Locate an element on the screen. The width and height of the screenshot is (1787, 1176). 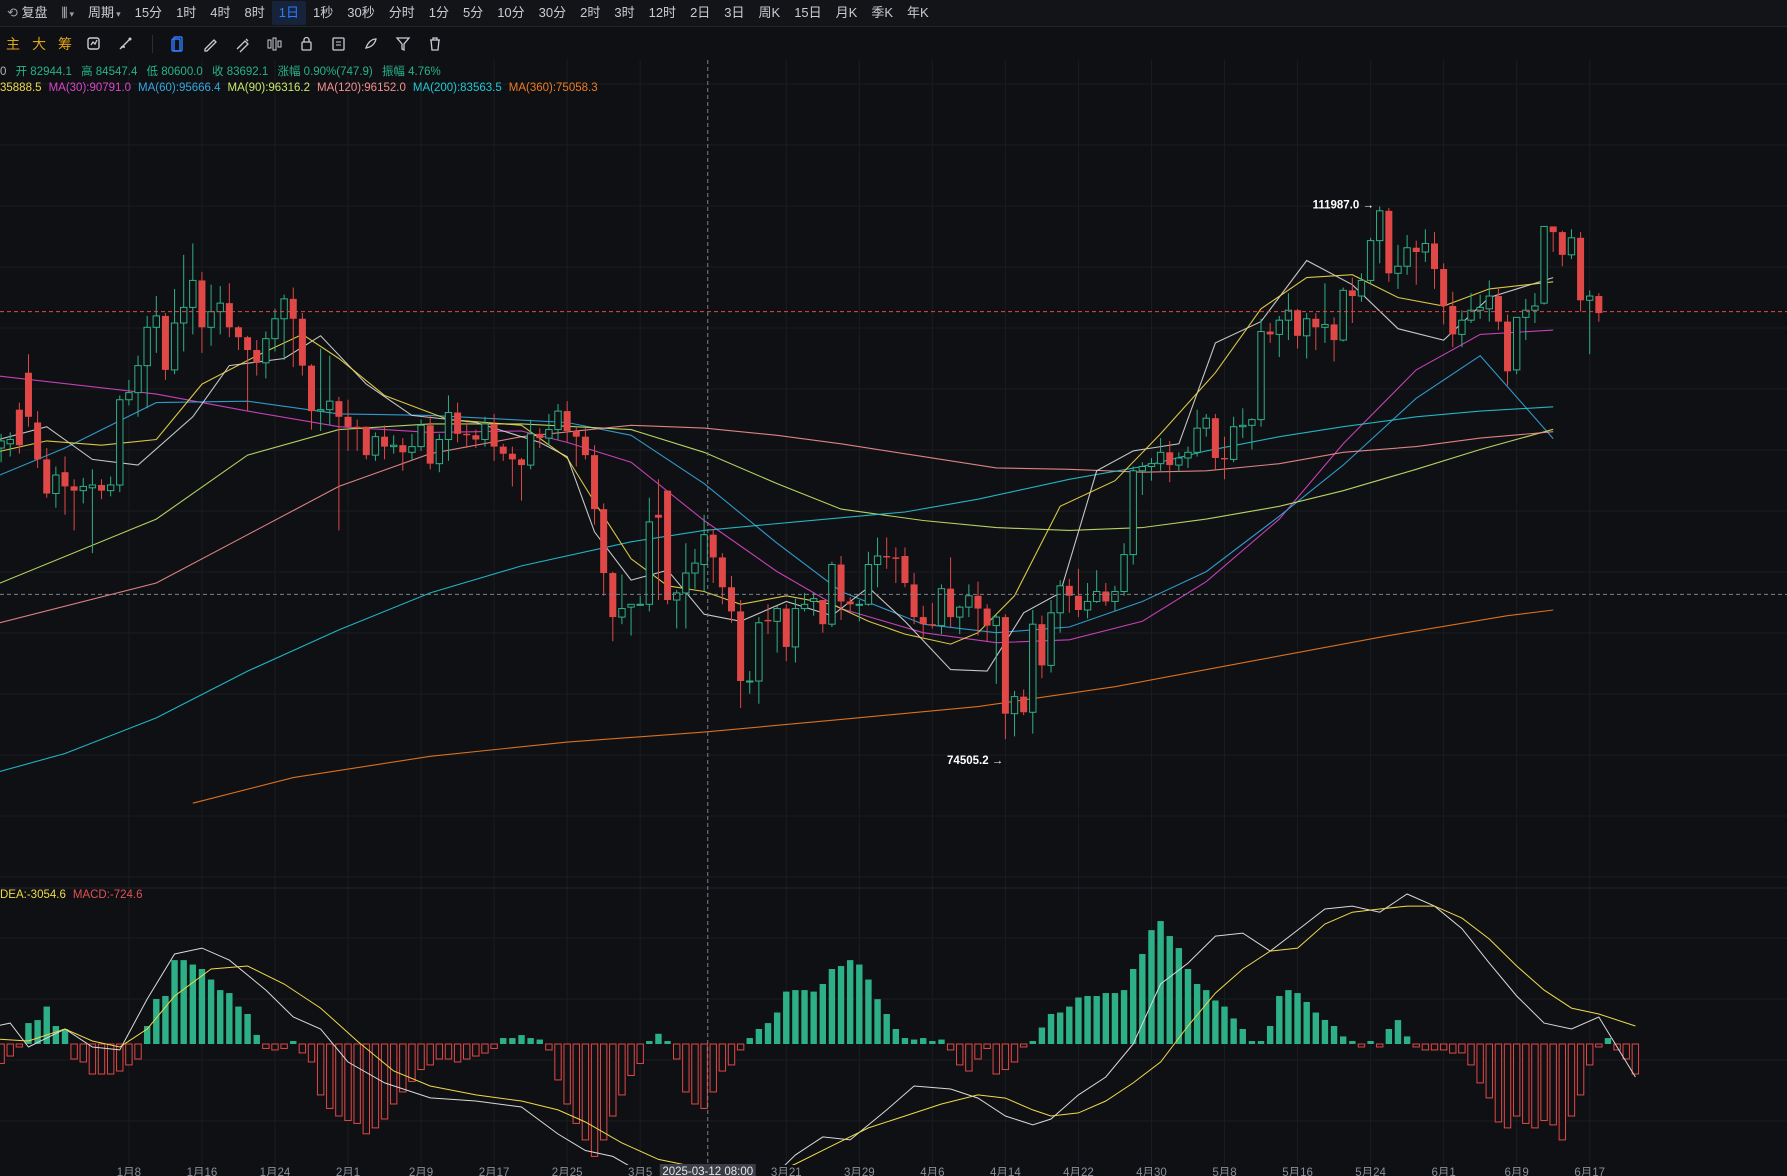
interval-button: 月K is located at coordinates (846, 12).